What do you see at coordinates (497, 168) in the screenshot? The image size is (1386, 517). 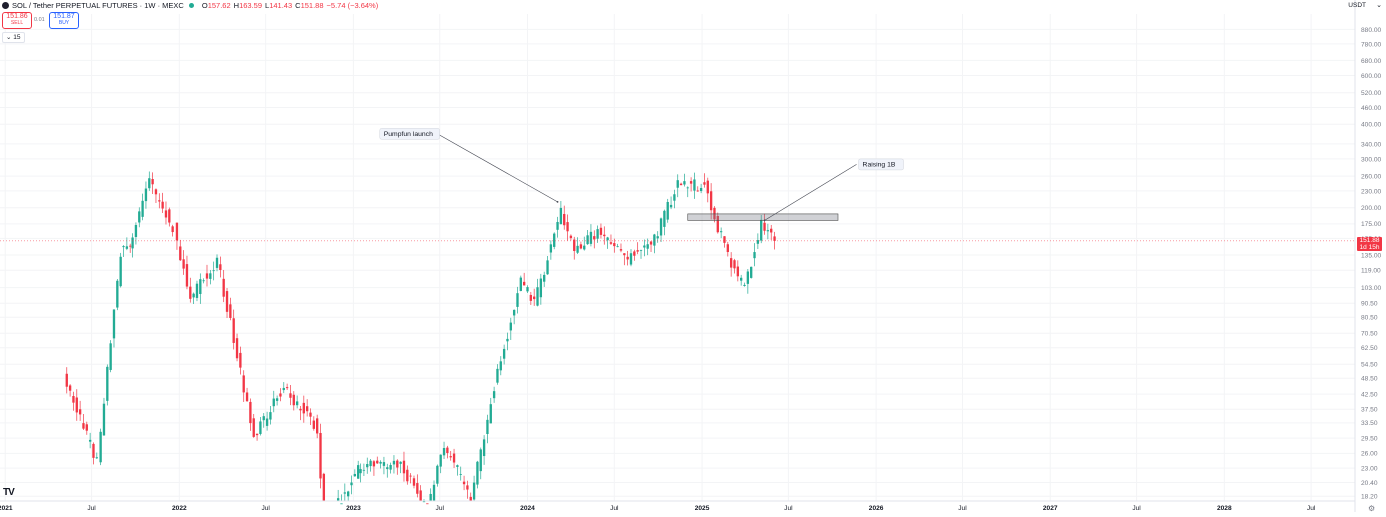 I see `pumpfun-launch-callout-line` at bounding box center [497, 168].